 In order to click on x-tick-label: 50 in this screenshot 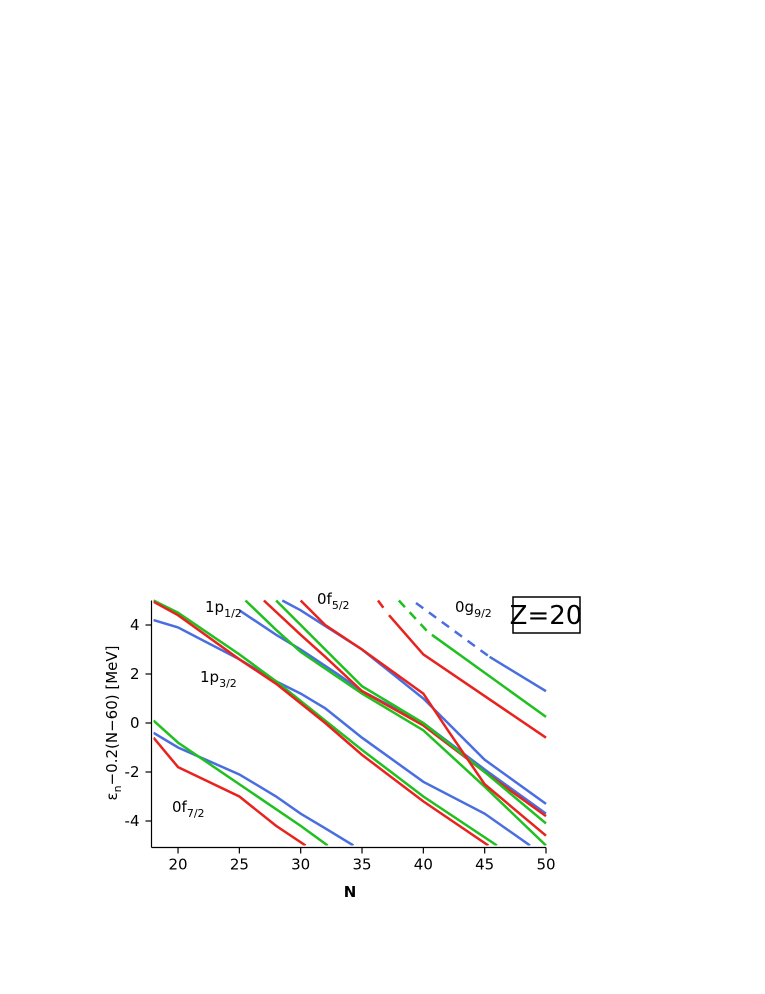, I will do `click(545, 865)`.